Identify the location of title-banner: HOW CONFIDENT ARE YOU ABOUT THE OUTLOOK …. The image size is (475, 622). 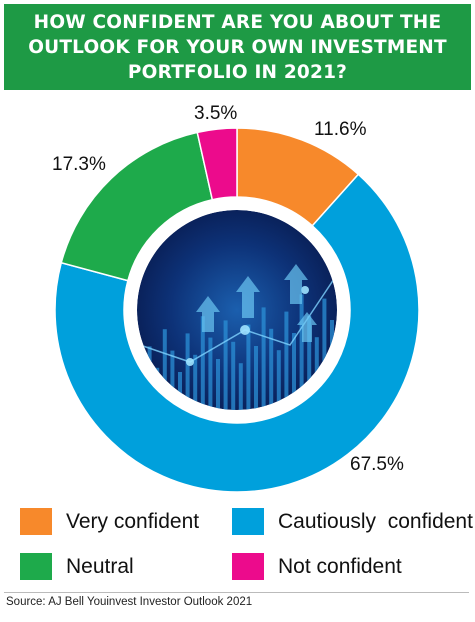
(237, 47).